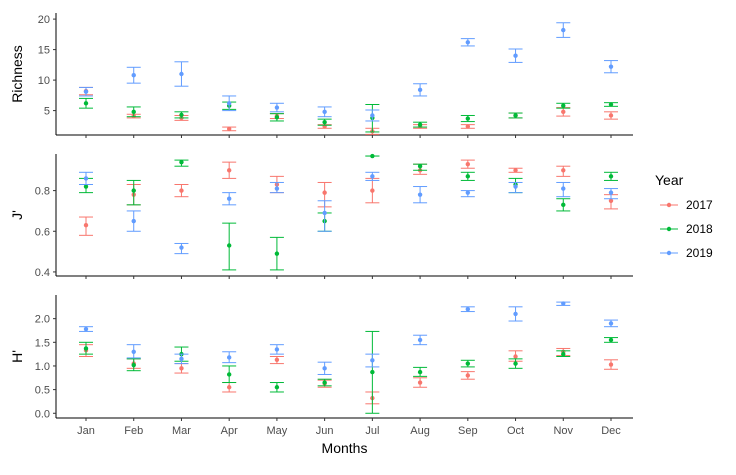  What do you see at coordinates (699, 205) in the screenshot?
I see `legend-label: 2017` at bounding box center [699, 205].